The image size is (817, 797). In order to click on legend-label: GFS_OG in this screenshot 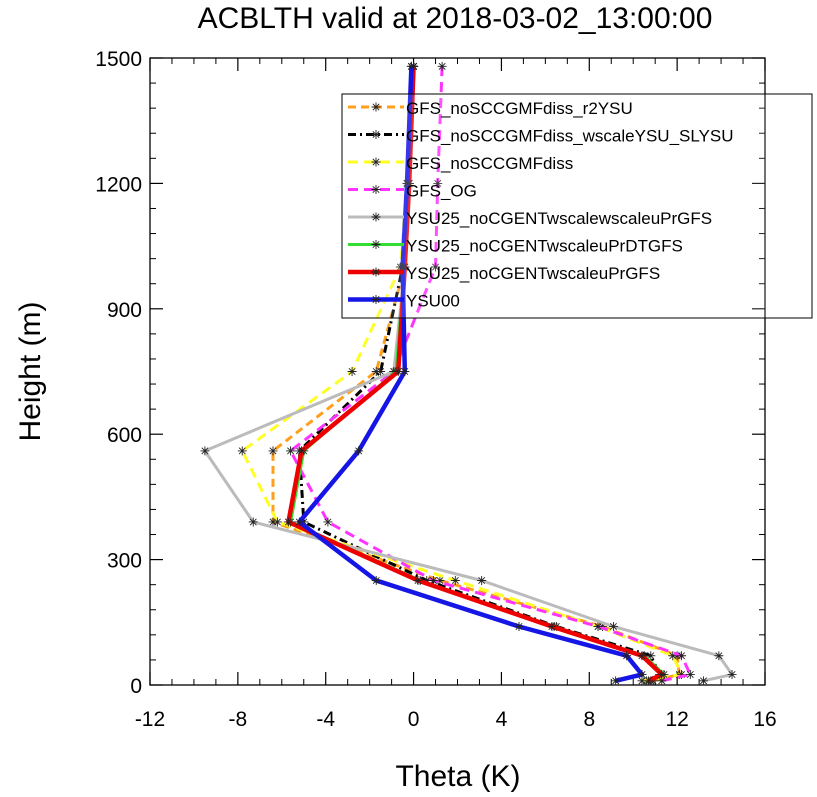, I will do `click(441, 191)`.